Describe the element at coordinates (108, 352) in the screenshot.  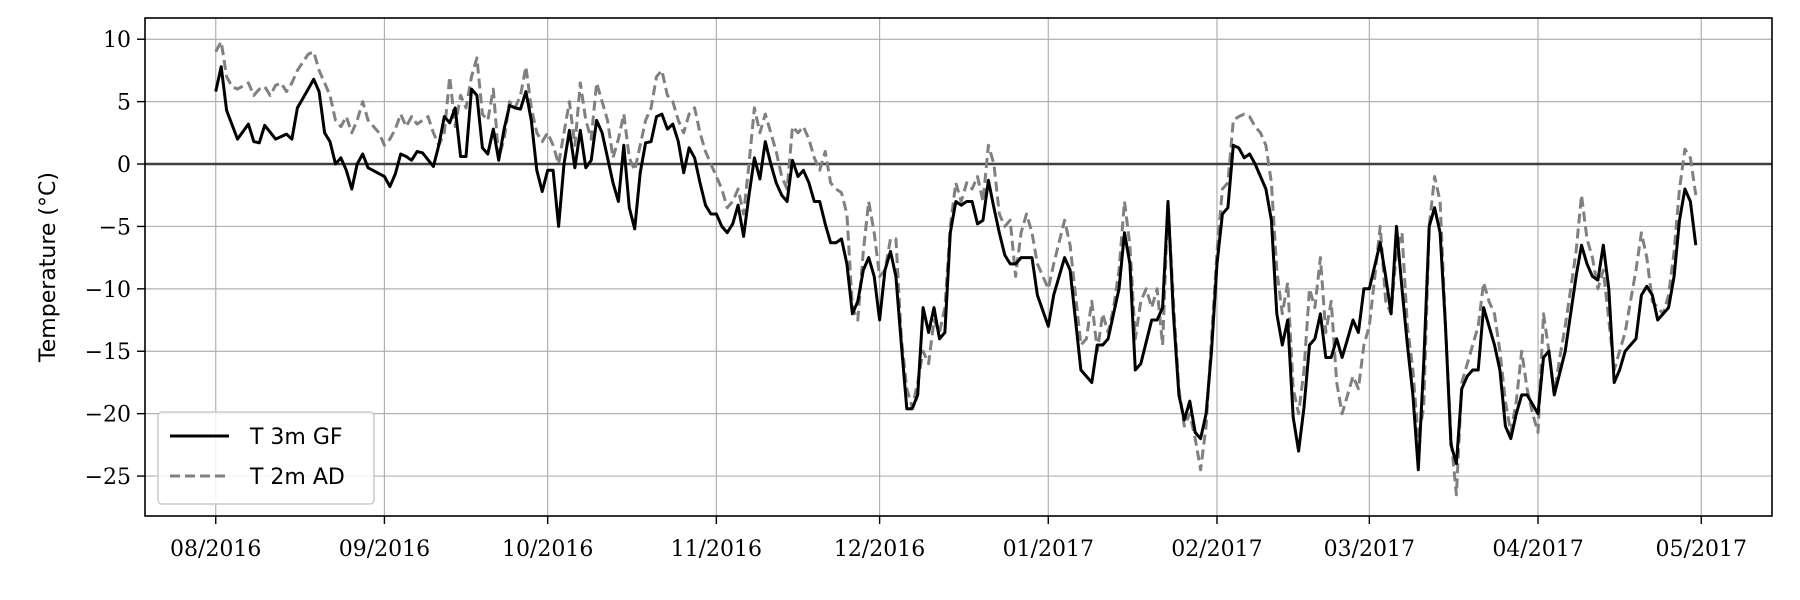
I see `y-tick-label: −15` at that location.